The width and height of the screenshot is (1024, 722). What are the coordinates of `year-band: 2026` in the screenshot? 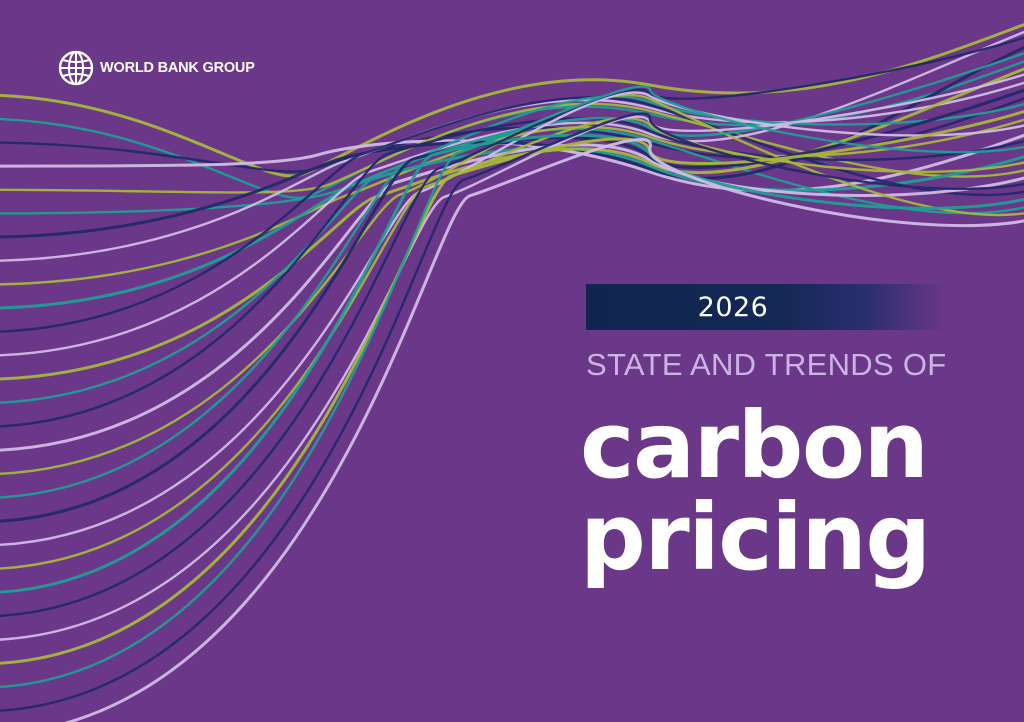 It's located at (766, 307).